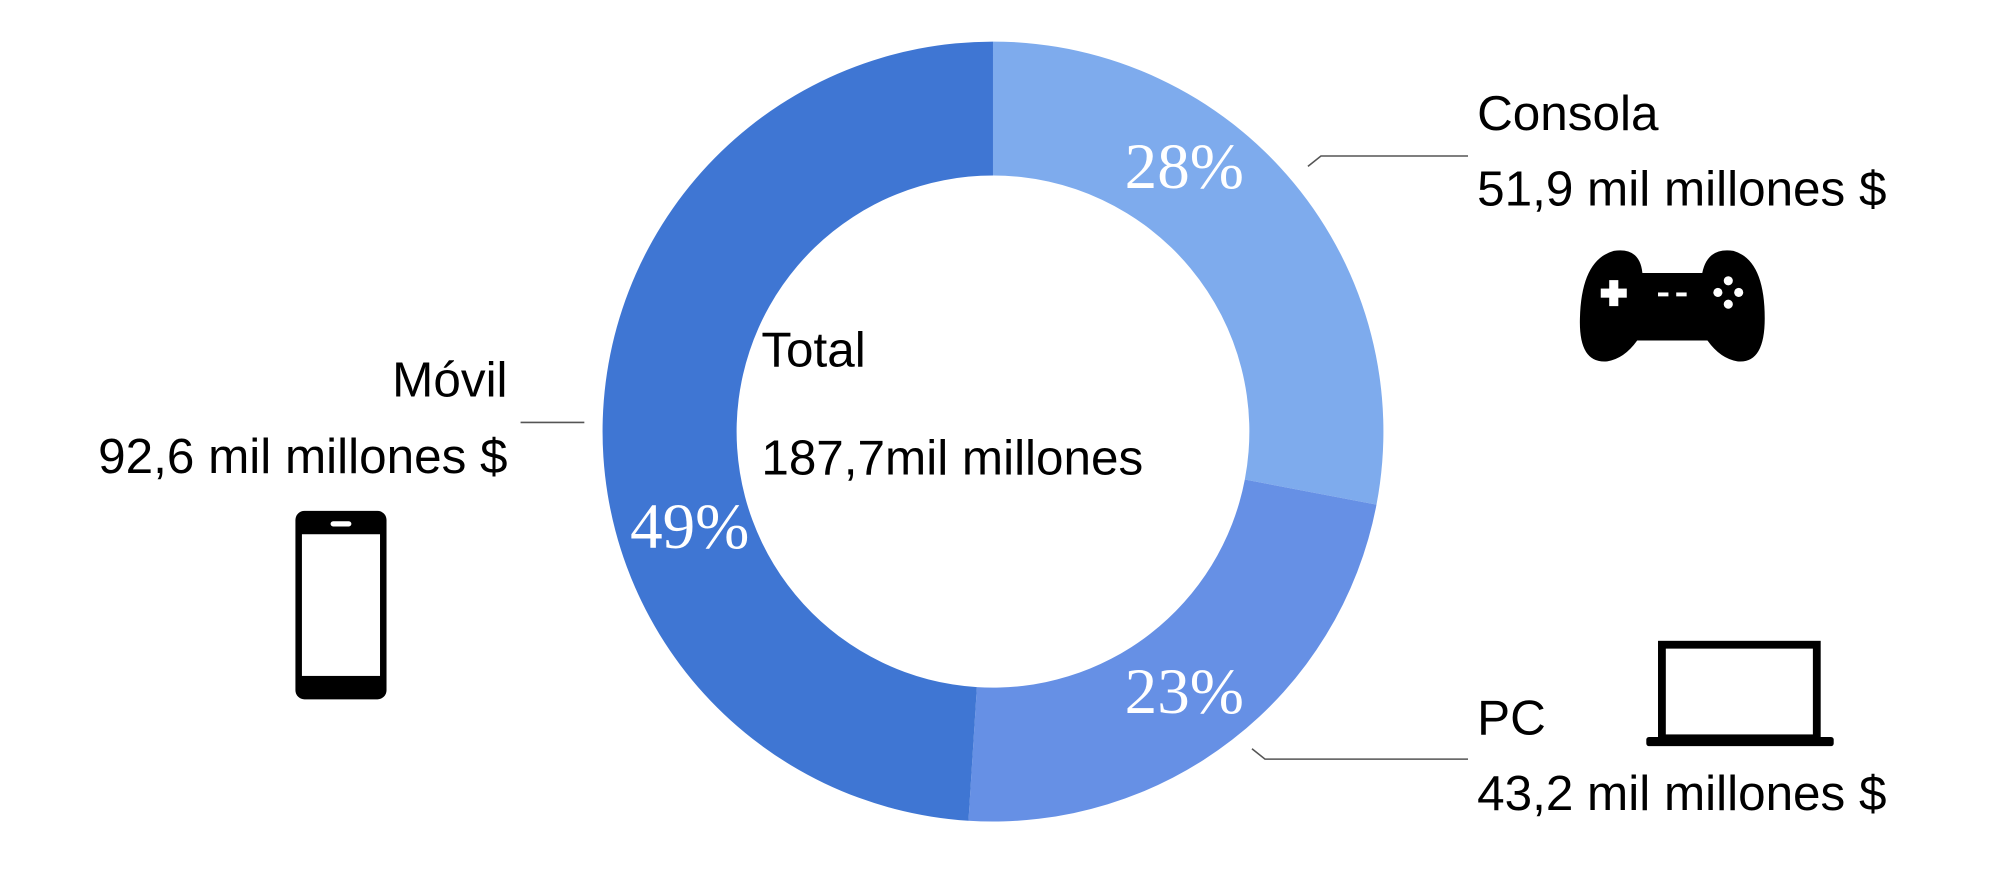  What do you see at coordinates (689, 527) in the screenshot?
I see `percent-label: 49%` at bounding box center [689, 527].